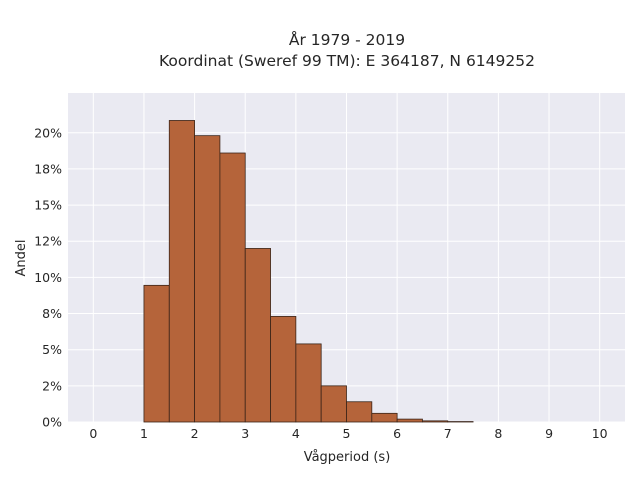 This screenshot has width=640, height=484. I want to click on y-tick-label: 20%, so click(48, 132).